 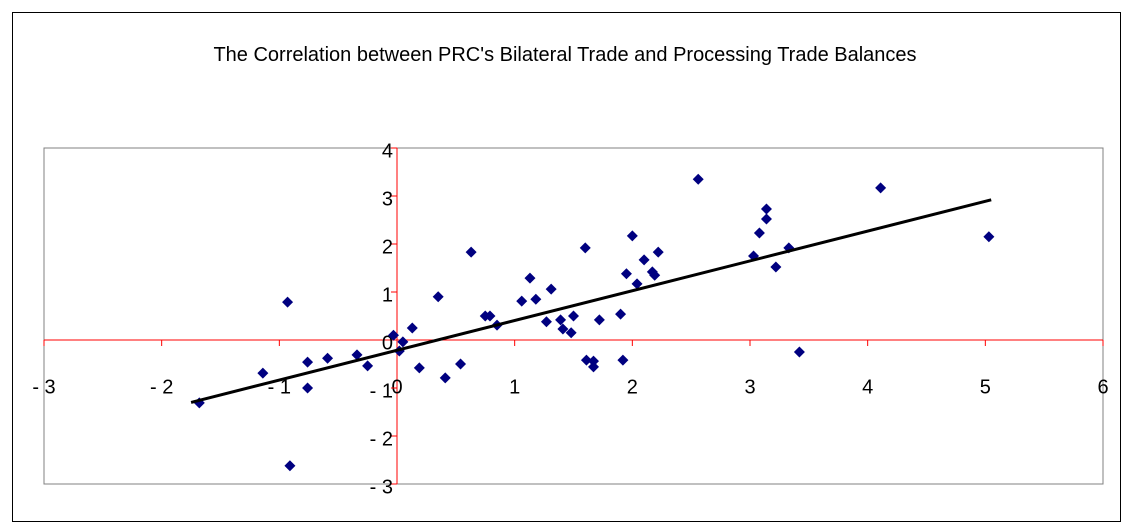 What do you see at coordinates (1102, 387) in the screenshot?
I see `x-tick-label: 6` at bounding box center [1102, 387].